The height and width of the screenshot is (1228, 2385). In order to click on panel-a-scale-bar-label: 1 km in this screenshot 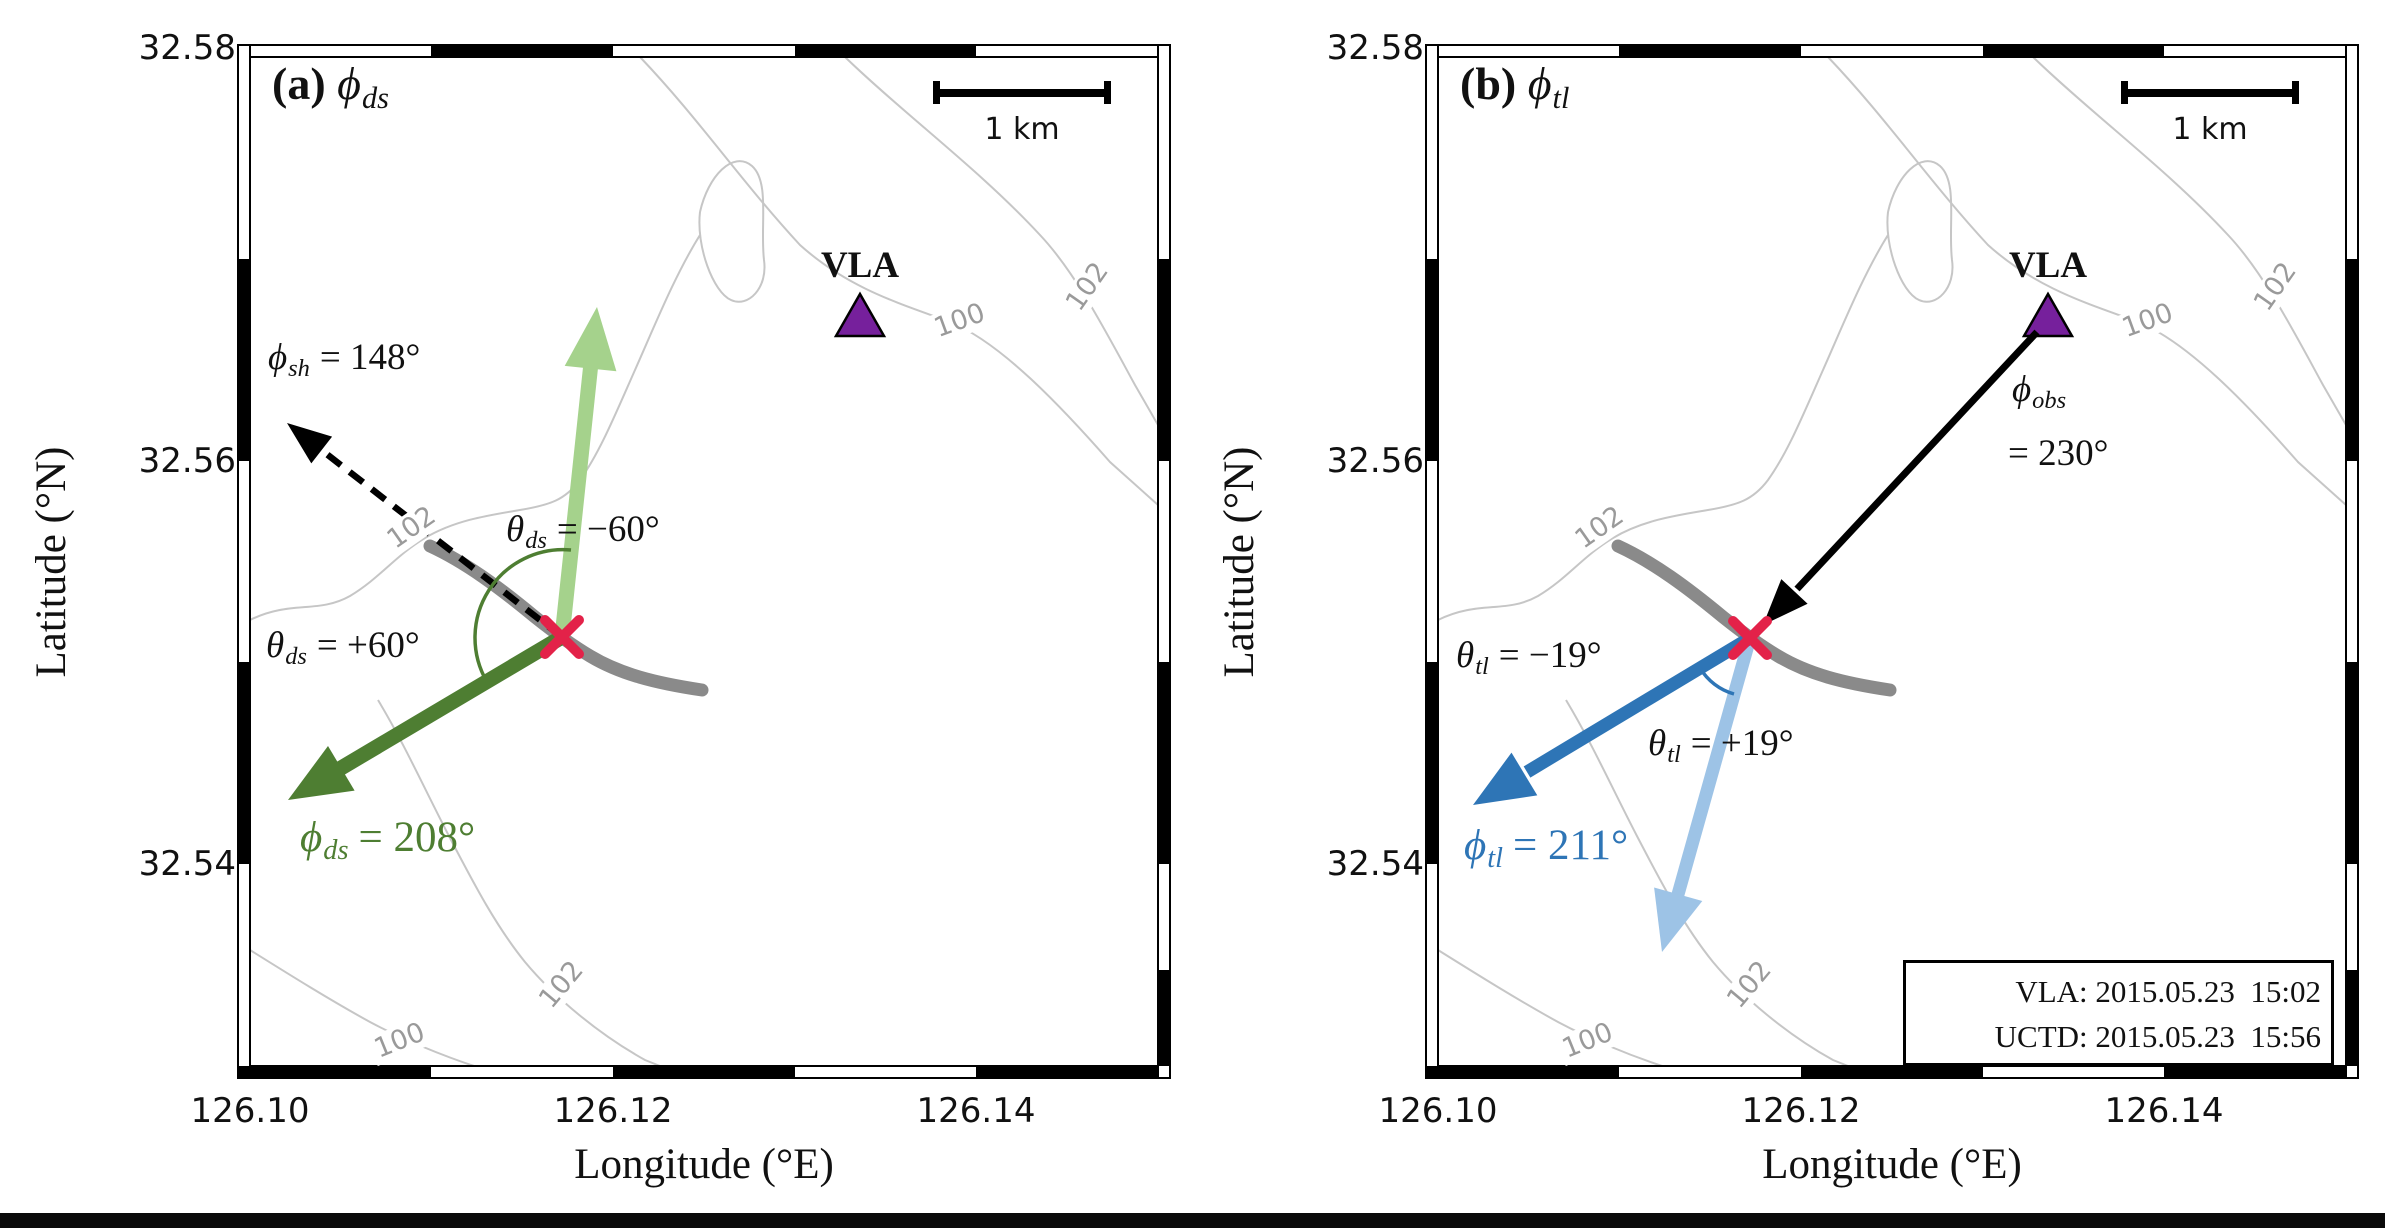, I will do `click(1022, 129)`.